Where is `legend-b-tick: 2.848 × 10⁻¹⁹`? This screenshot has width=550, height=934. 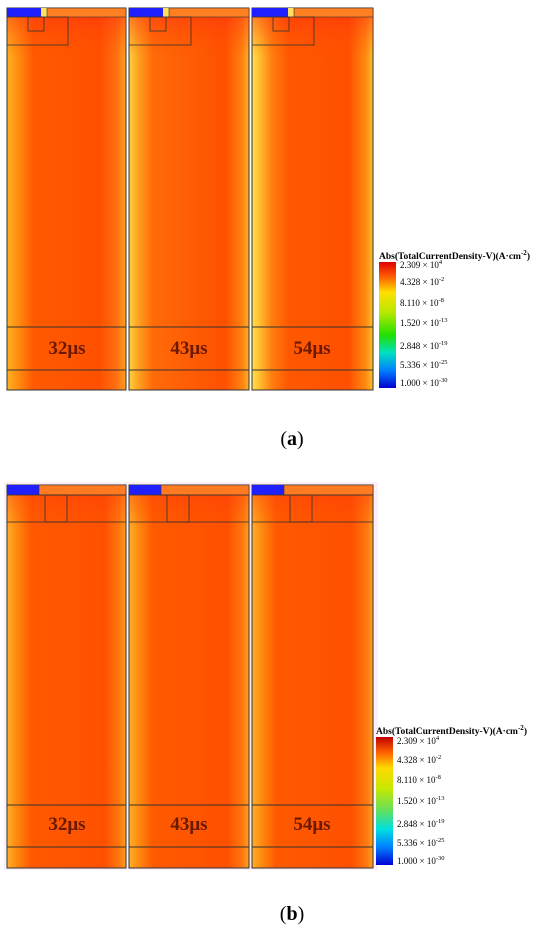
legend-b-tick: 2.848 × 10⁻¹⁹ is located at coordinates (421, 823).